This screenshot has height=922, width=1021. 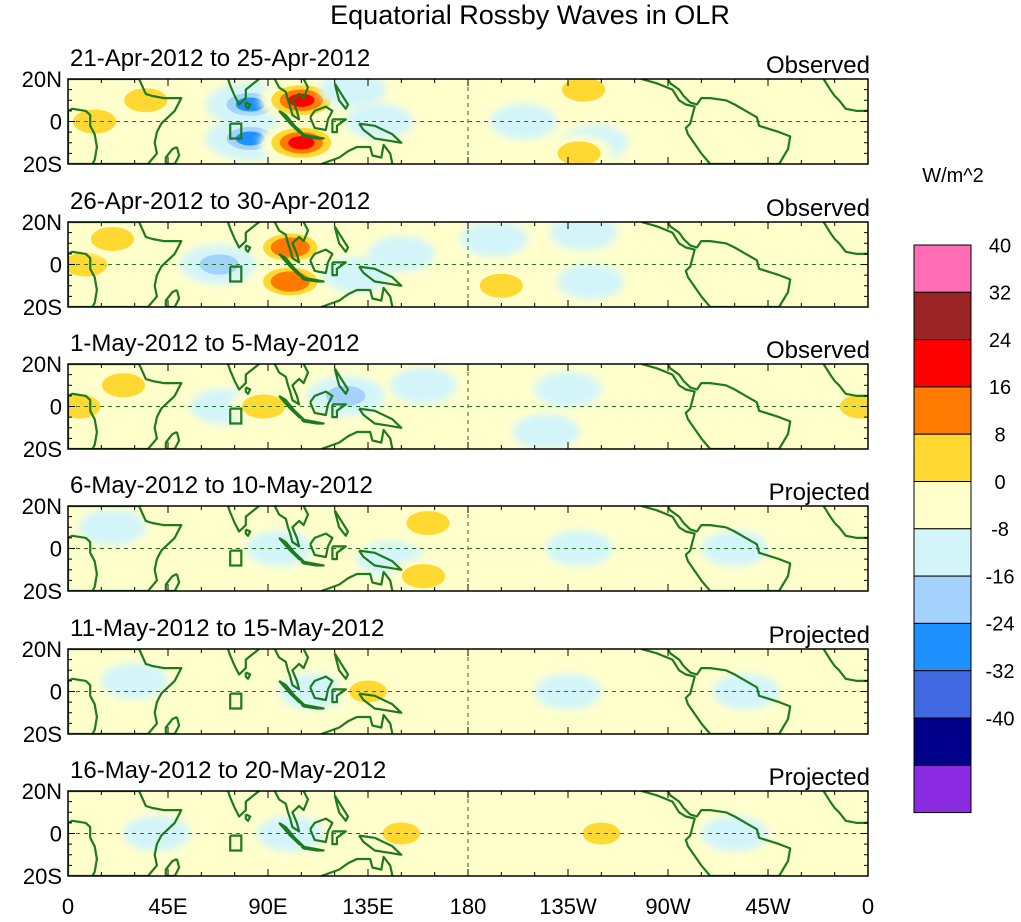 I want to click on colorbar-label: 32, so click(x=1000, y=294).